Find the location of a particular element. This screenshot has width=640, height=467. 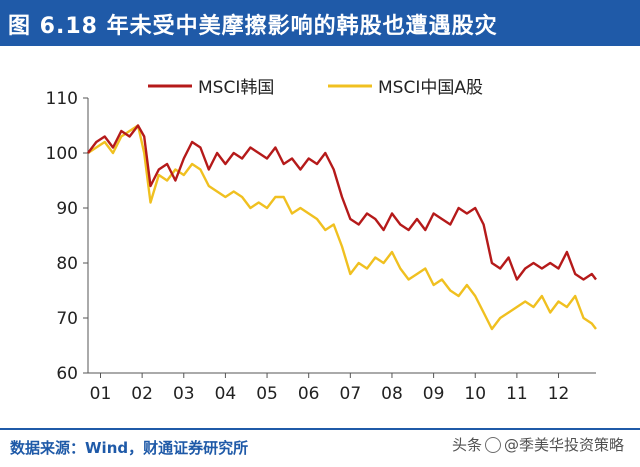

y-tick-label: 90 is located at coordinates (67, 209).